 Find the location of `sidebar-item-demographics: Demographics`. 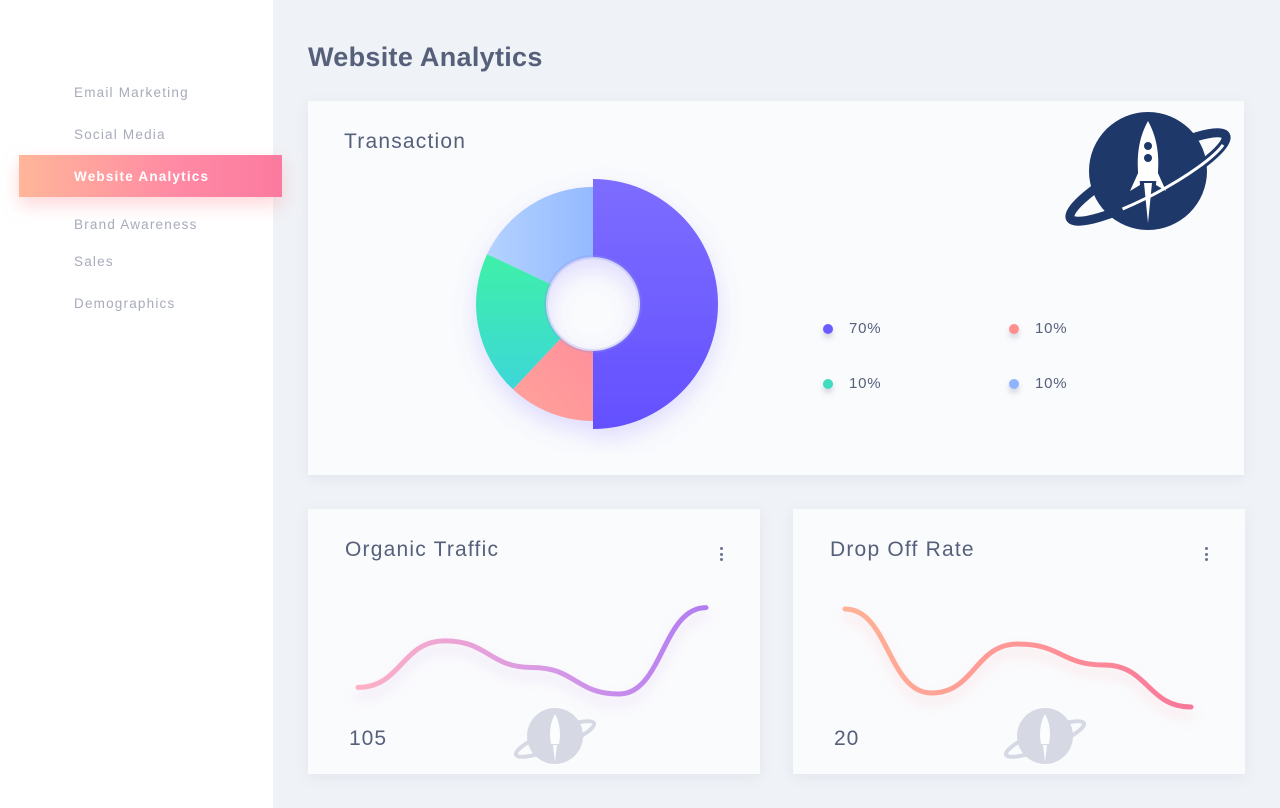

sidebar-item-demographics: Demographics is located at coordinates (125, 303).